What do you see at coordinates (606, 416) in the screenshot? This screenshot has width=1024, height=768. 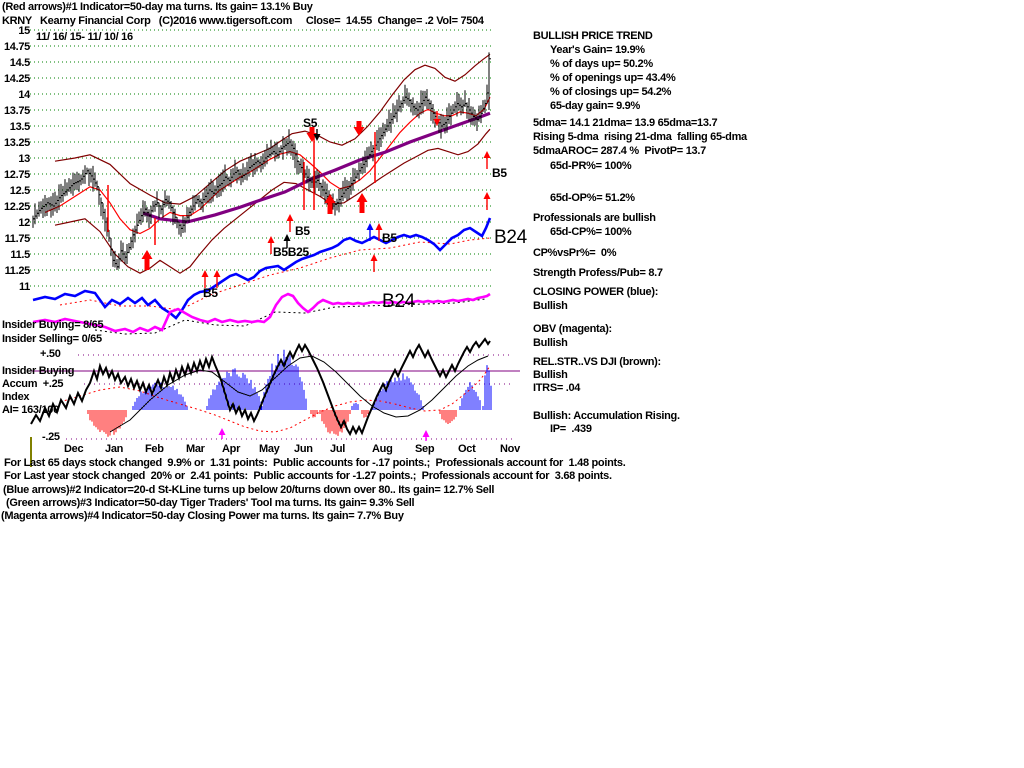 I see `analysis-line: Bullish: Accumulation Rising.` at bounding box center [606, 416].